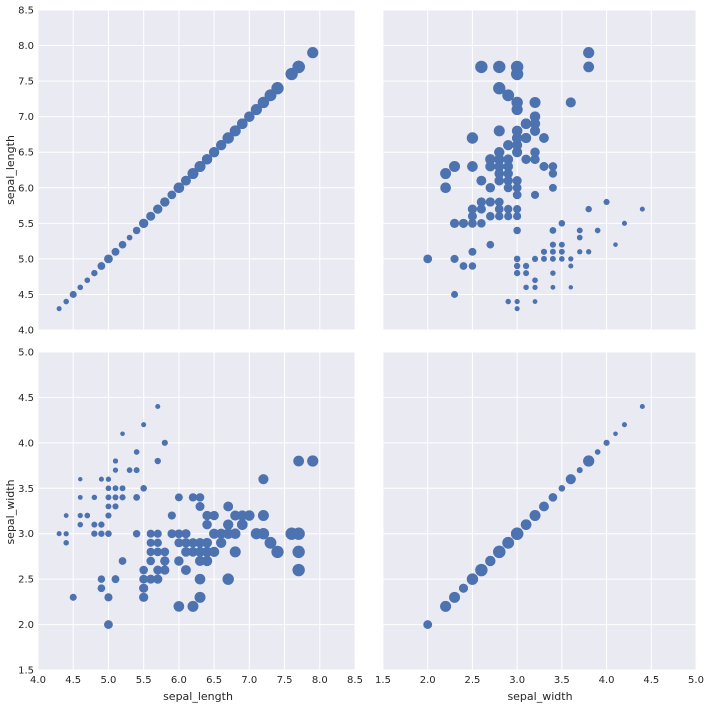 This screenshot has height=709, width=709. I want to click on ytick-label: 4.5, so click(26, 398).